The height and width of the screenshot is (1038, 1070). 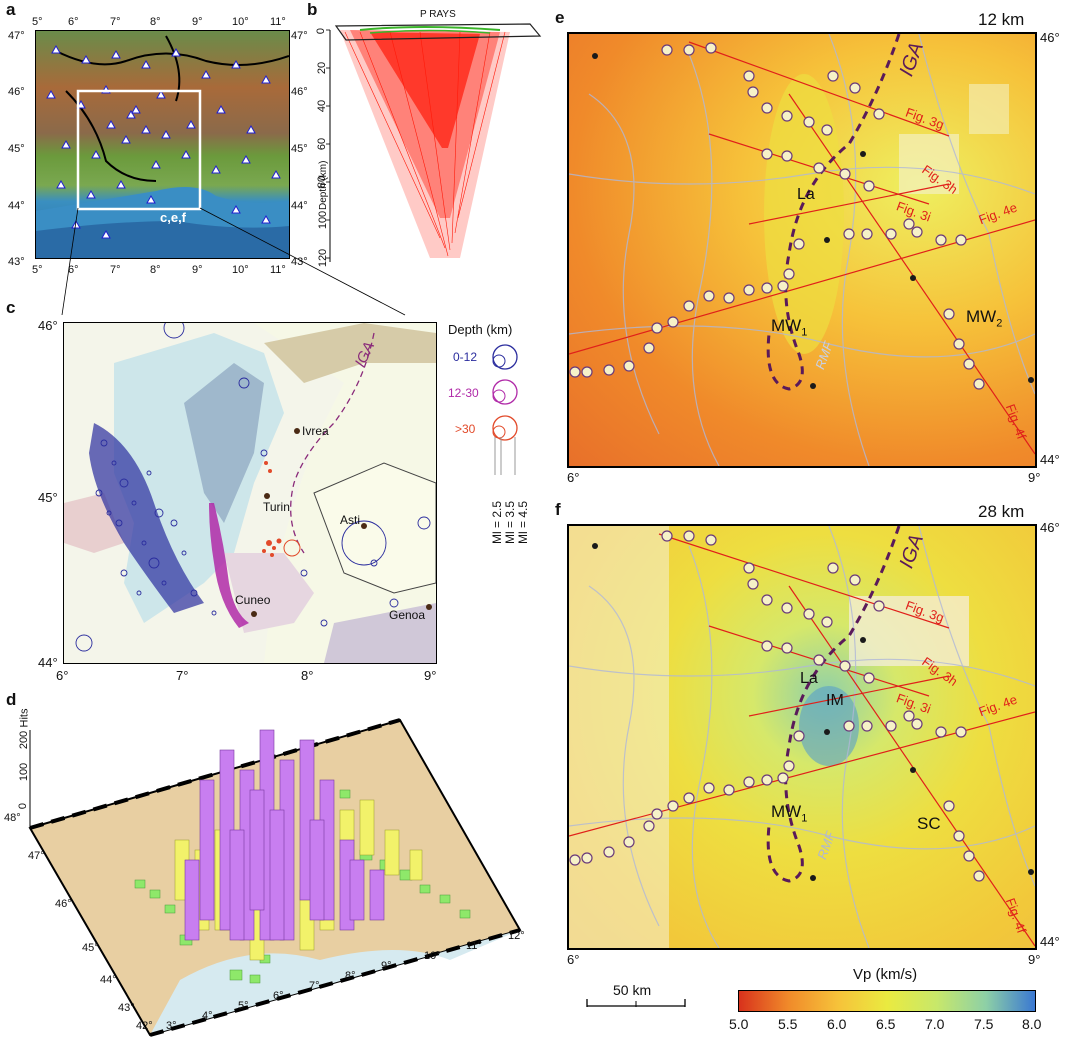 What do you see at coordinates (1050, 459) in the screenshot?
I see `e-lat-bottom: 44°` at bounding box center [1050, 459].